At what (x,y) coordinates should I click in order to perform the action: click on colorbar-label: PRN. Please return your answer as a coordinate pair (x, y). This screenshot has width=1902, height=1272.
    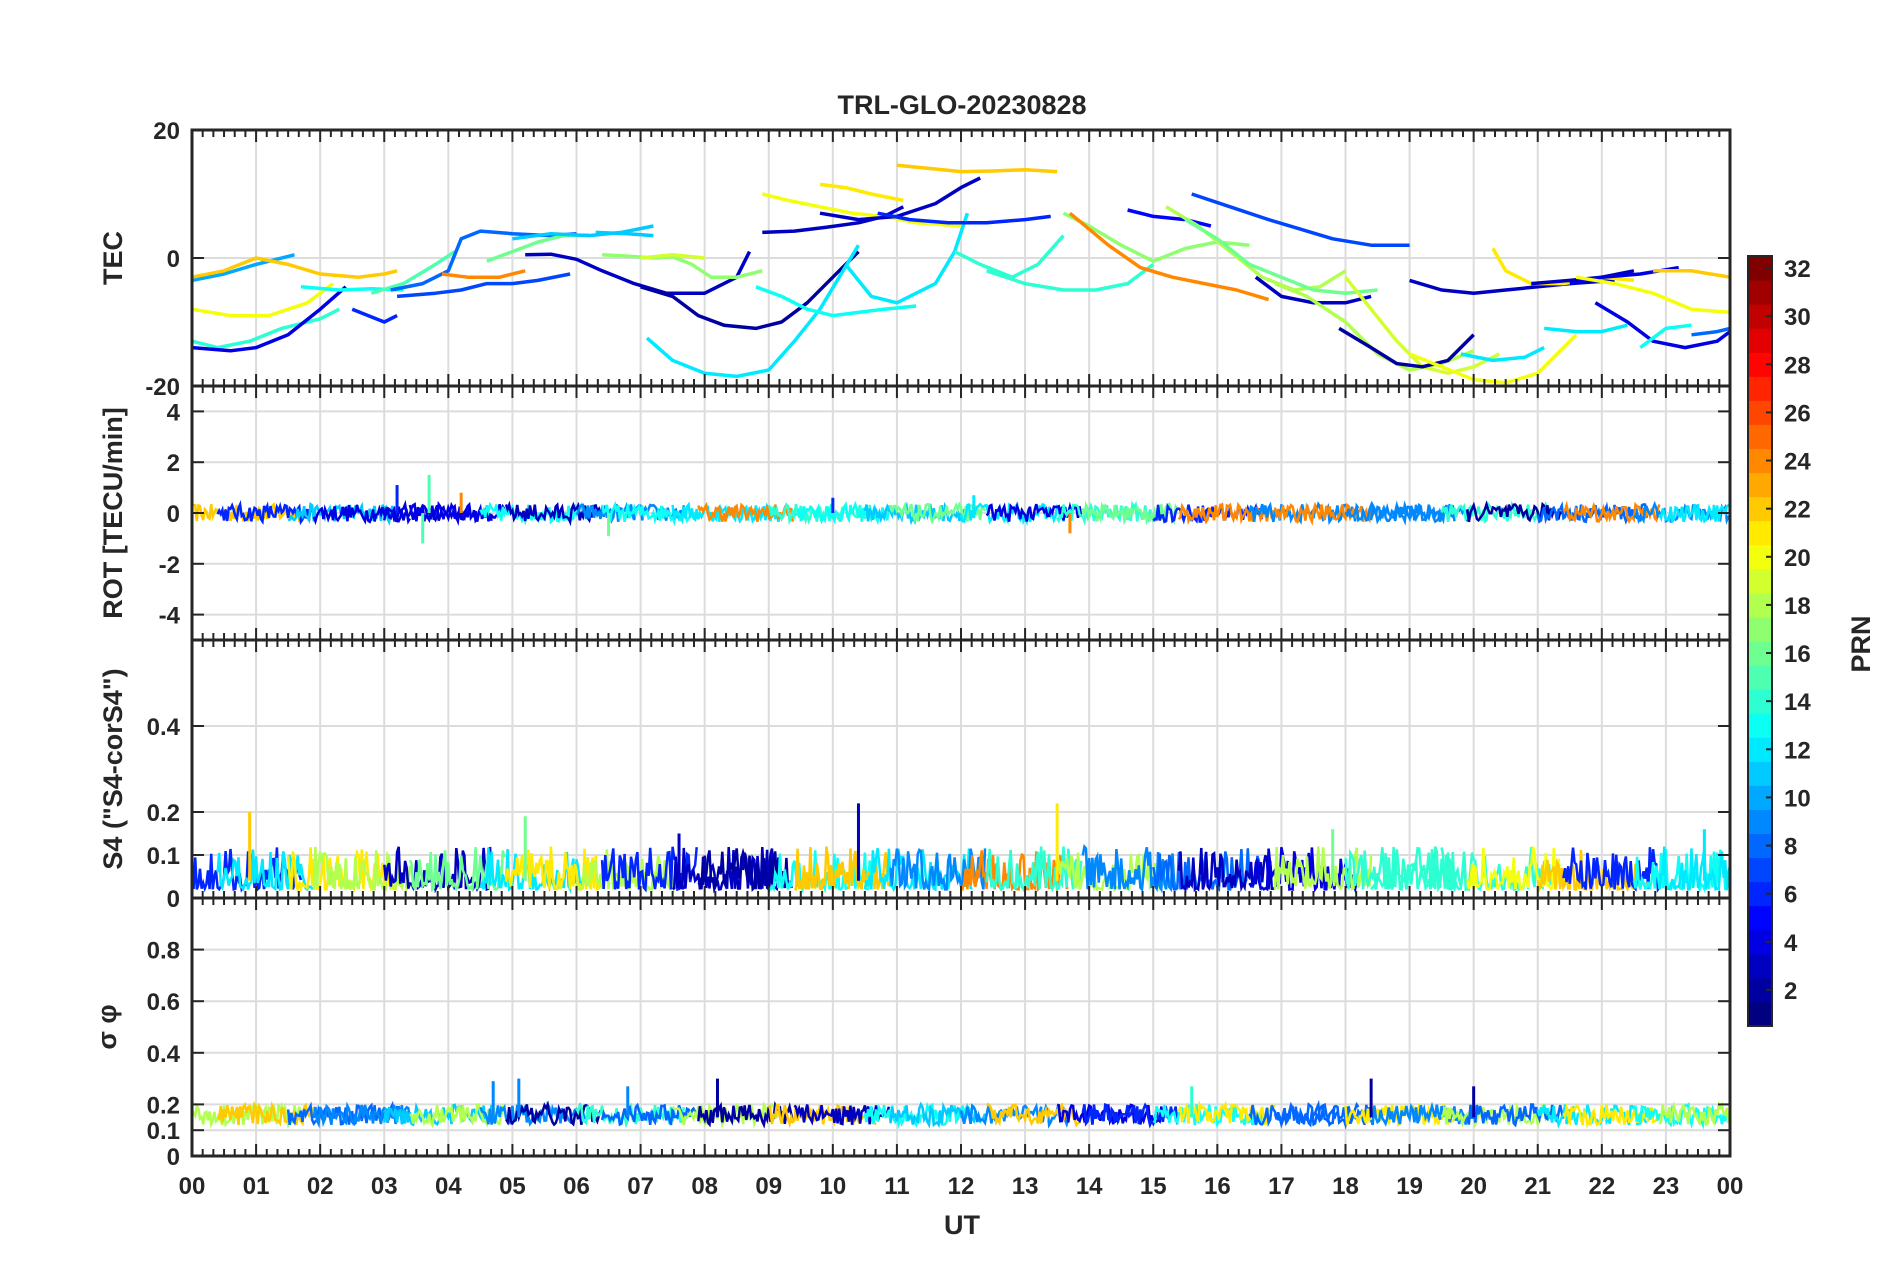
    Looking at the image, I should click on (1861, 643).